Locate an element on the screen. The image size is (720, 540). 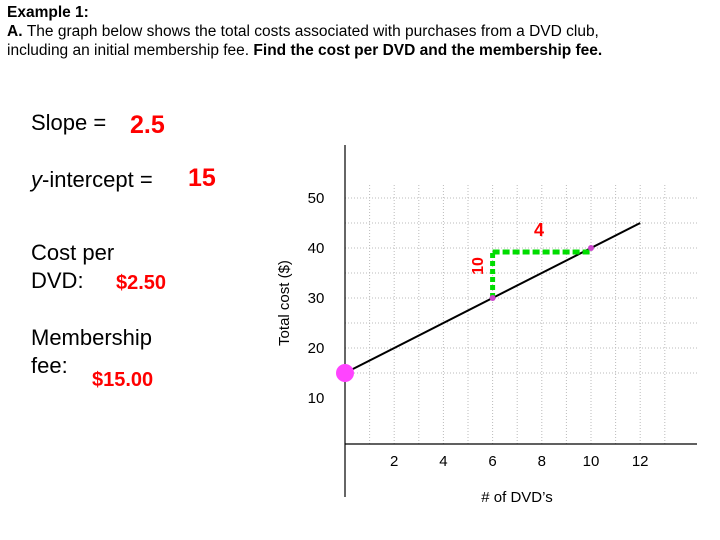
y-tick-label: 30 is located at coordinates (316, 298).